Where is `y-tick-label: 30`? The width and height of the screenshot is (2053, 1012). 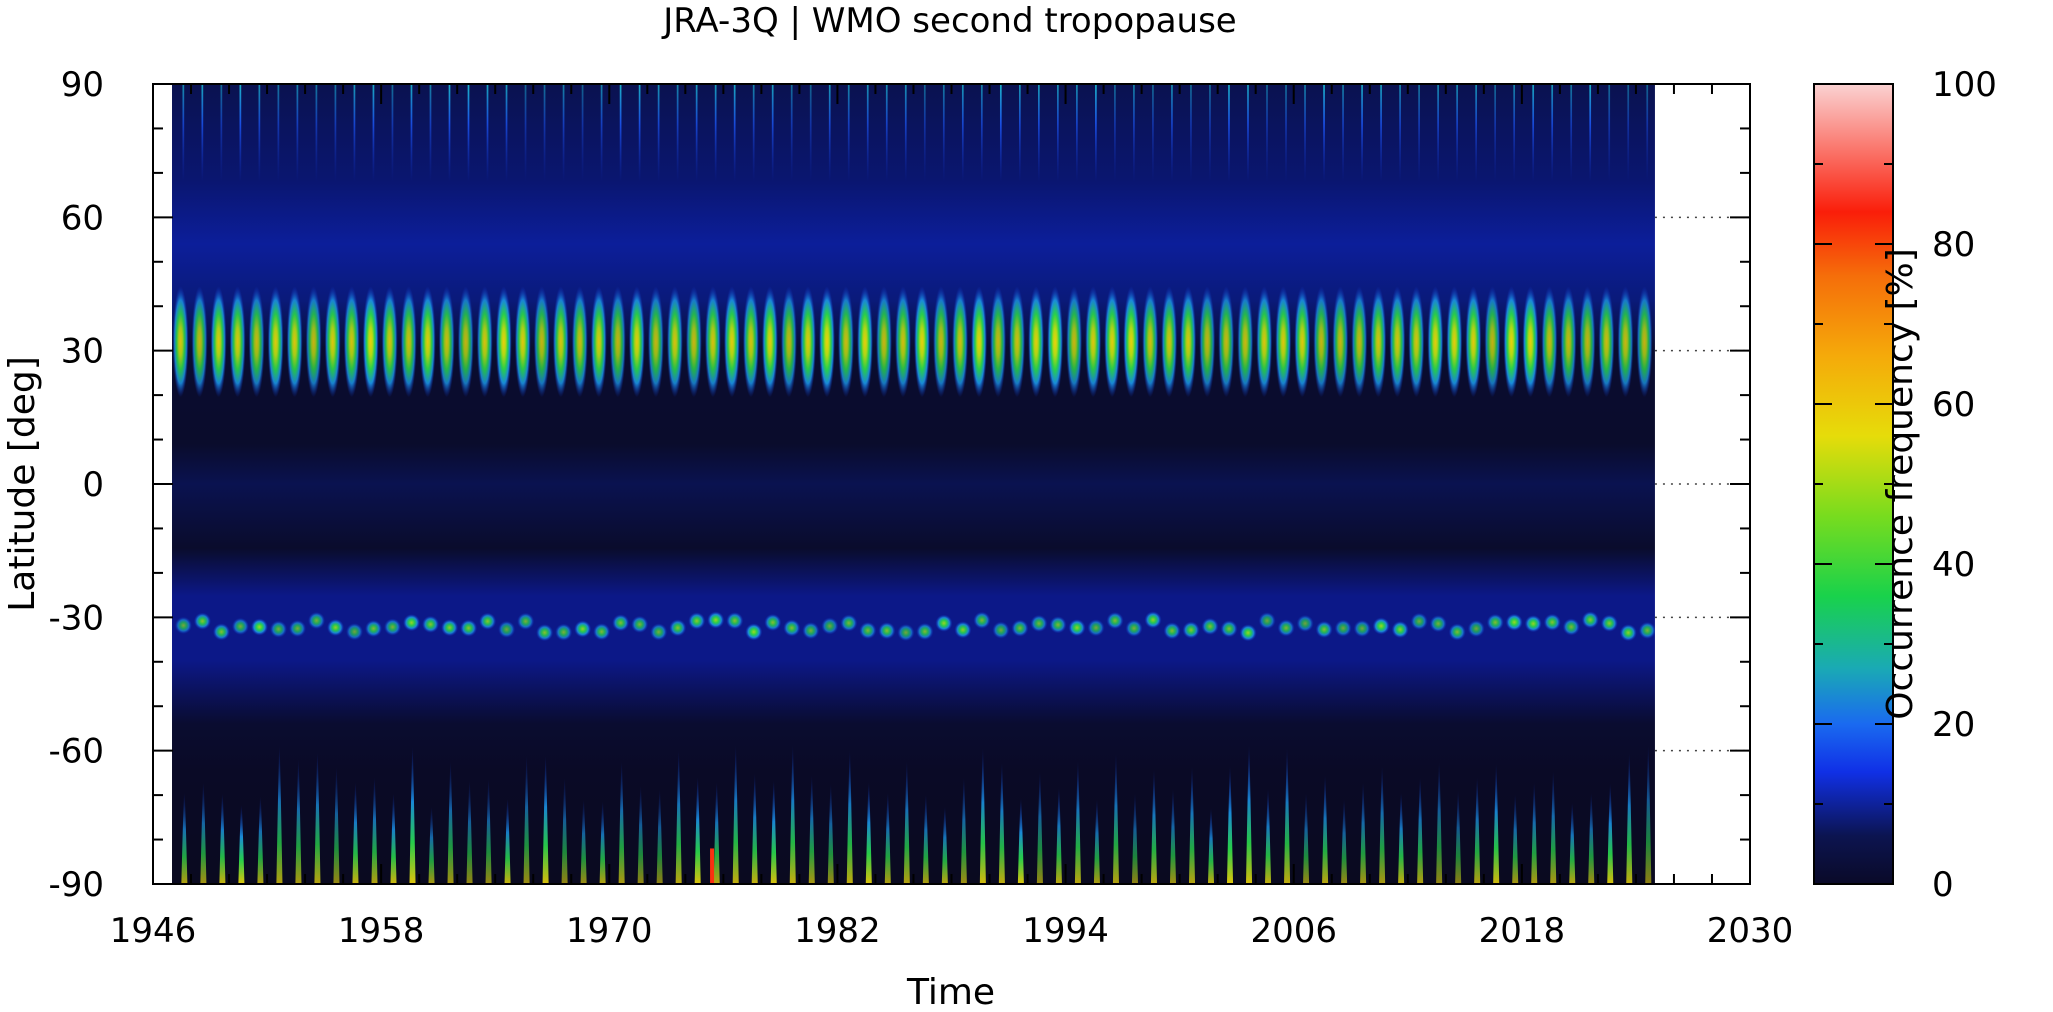
y-tick-label: 30 is located at coordinates (82, 352).